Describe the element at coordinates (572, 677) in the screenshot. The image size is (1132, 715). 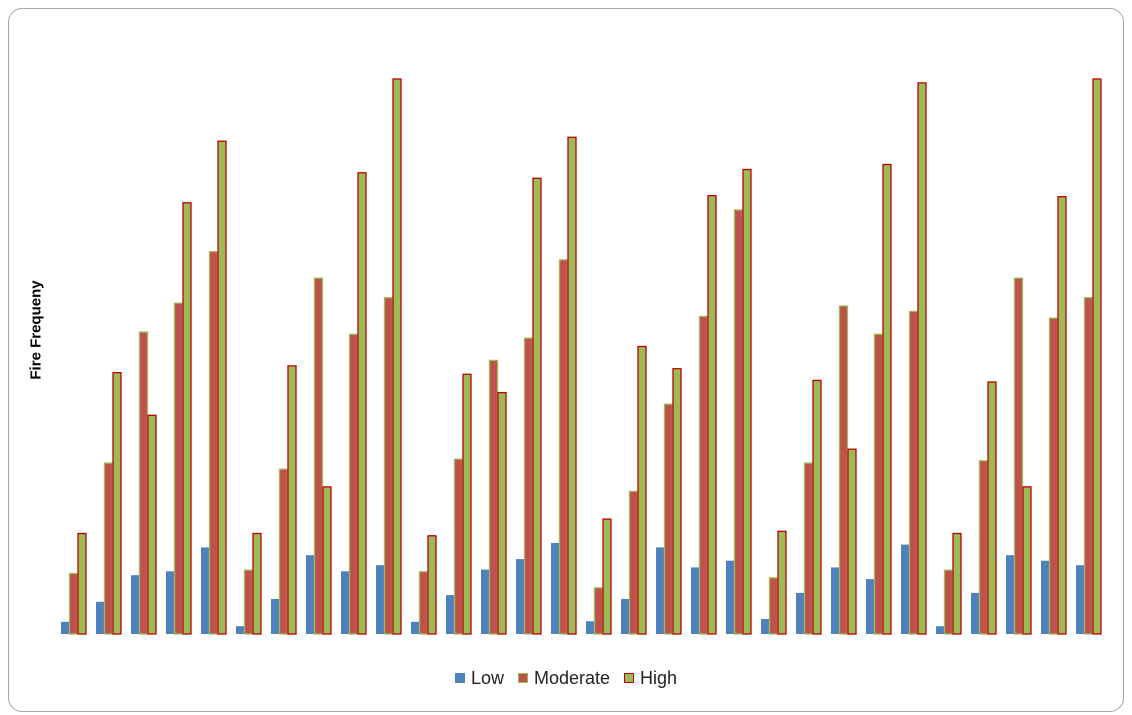
I see `legend-label-moderate: Moderate` at that location.